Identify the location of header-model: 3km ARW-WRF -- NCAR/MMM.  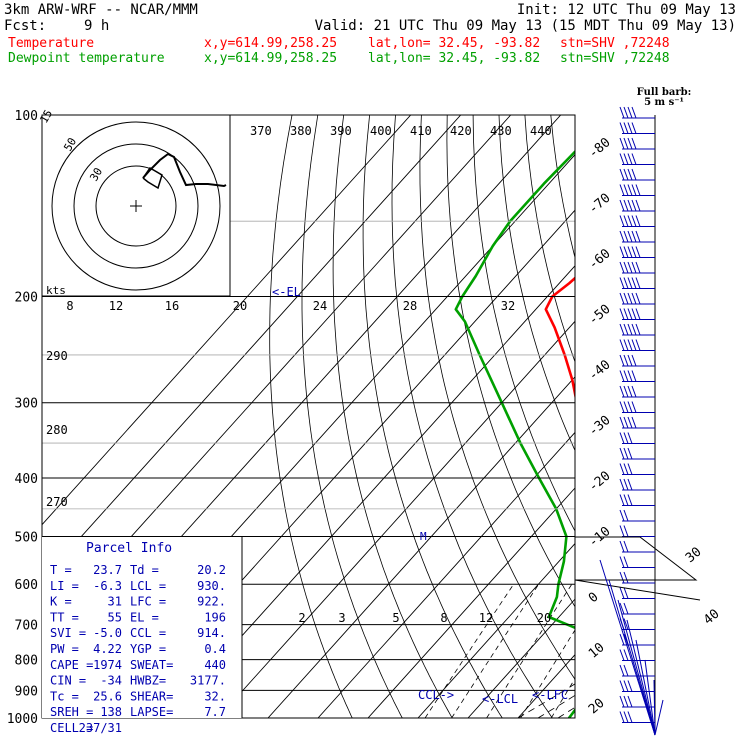
(101, 10).